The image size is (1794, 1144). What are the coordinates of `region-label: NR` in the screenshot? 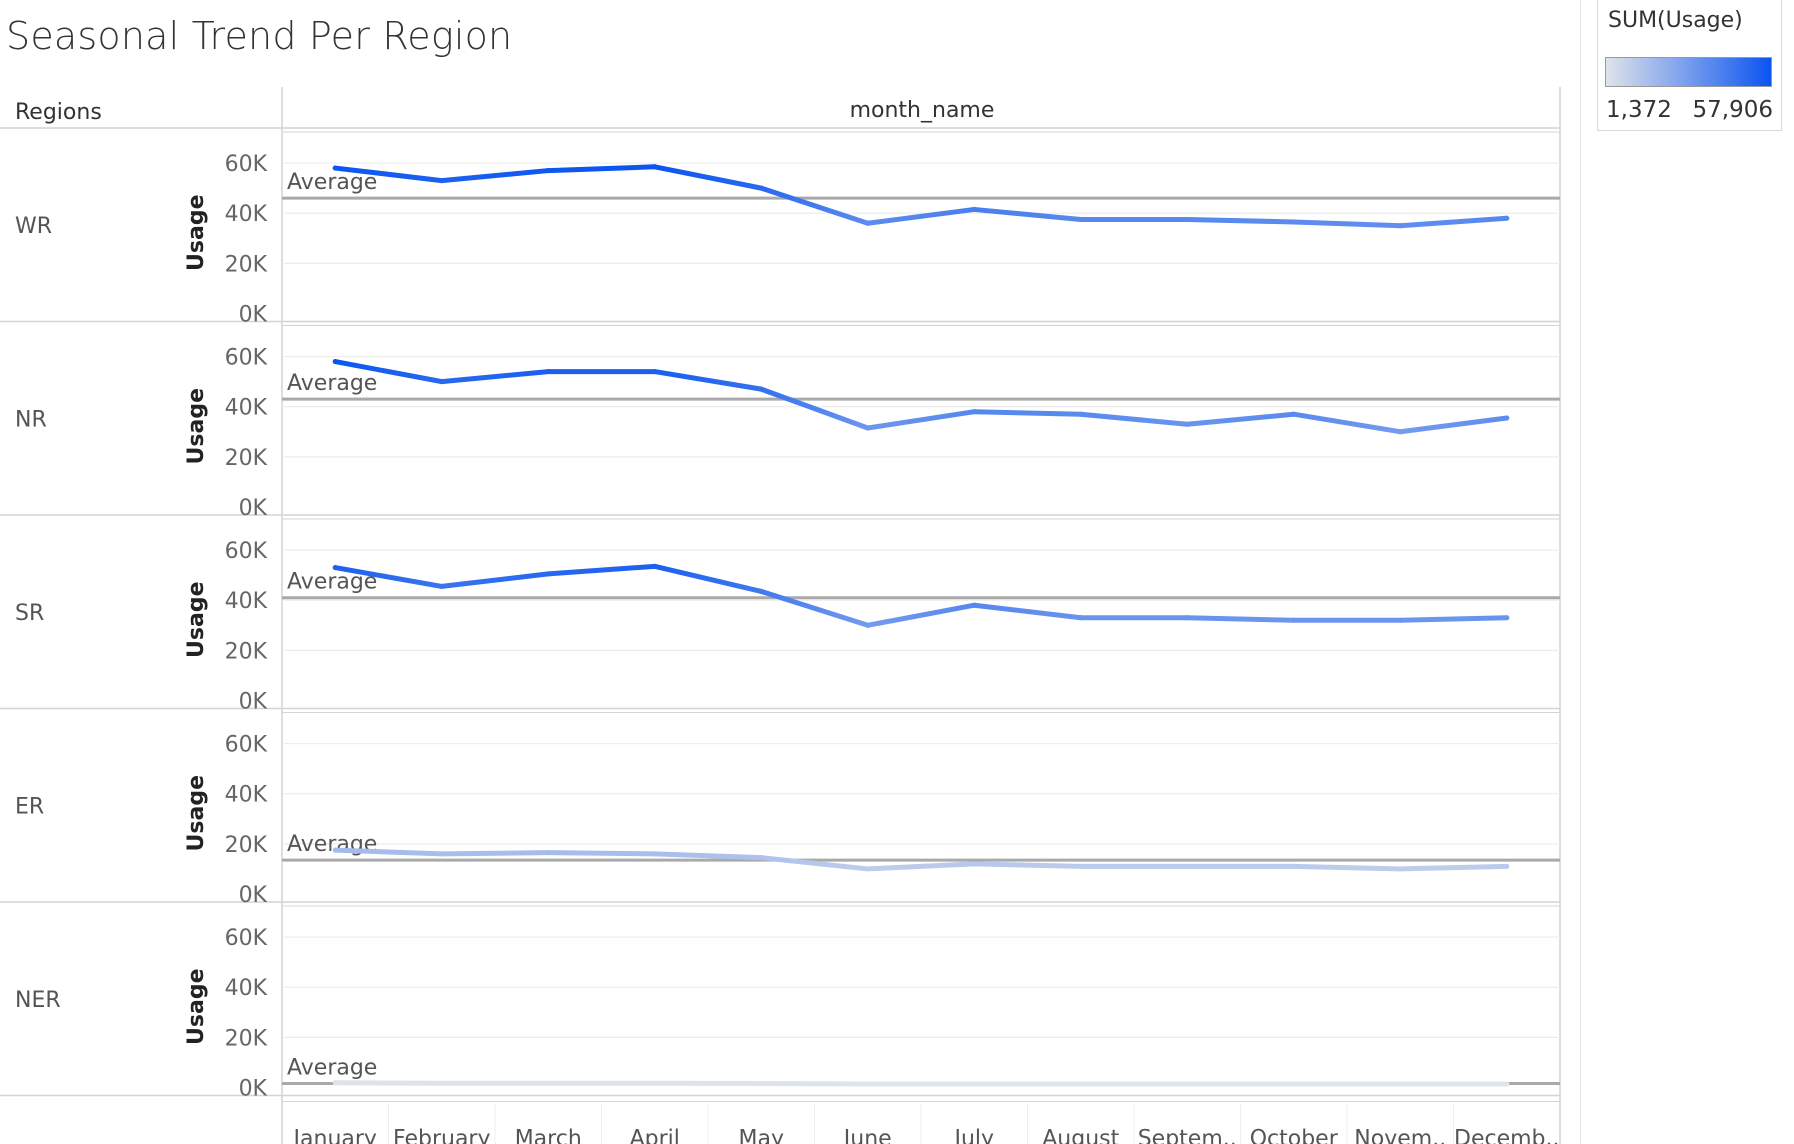 It's located at (31, 419).